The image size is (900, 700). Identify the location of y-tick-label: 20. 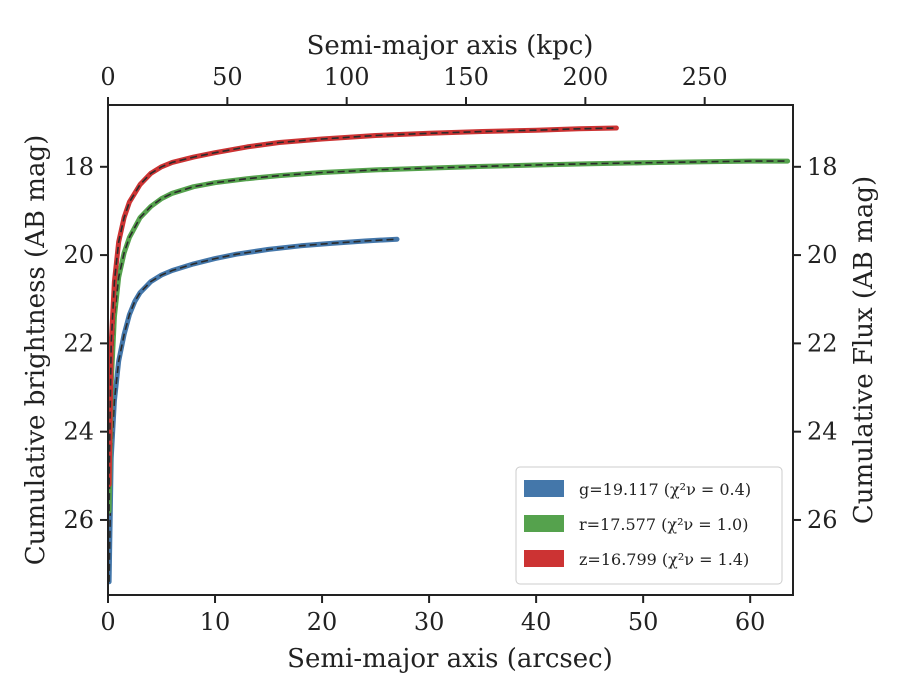
(78, 255).